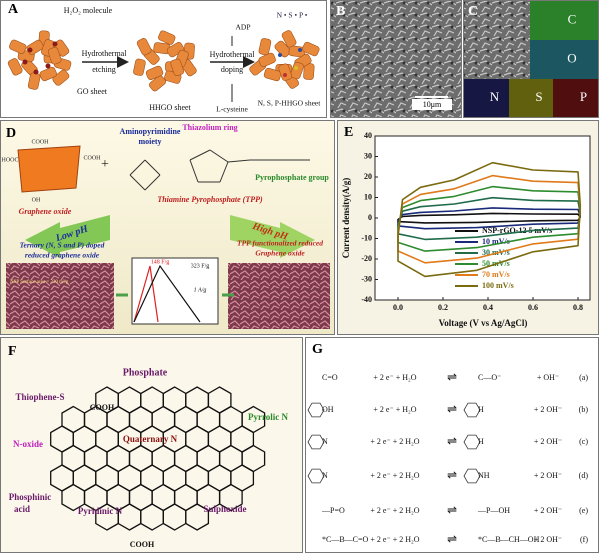  Describe the element at coordinates (330, 377) in the screenshot. I see `reaction-part: C=O` at that location.